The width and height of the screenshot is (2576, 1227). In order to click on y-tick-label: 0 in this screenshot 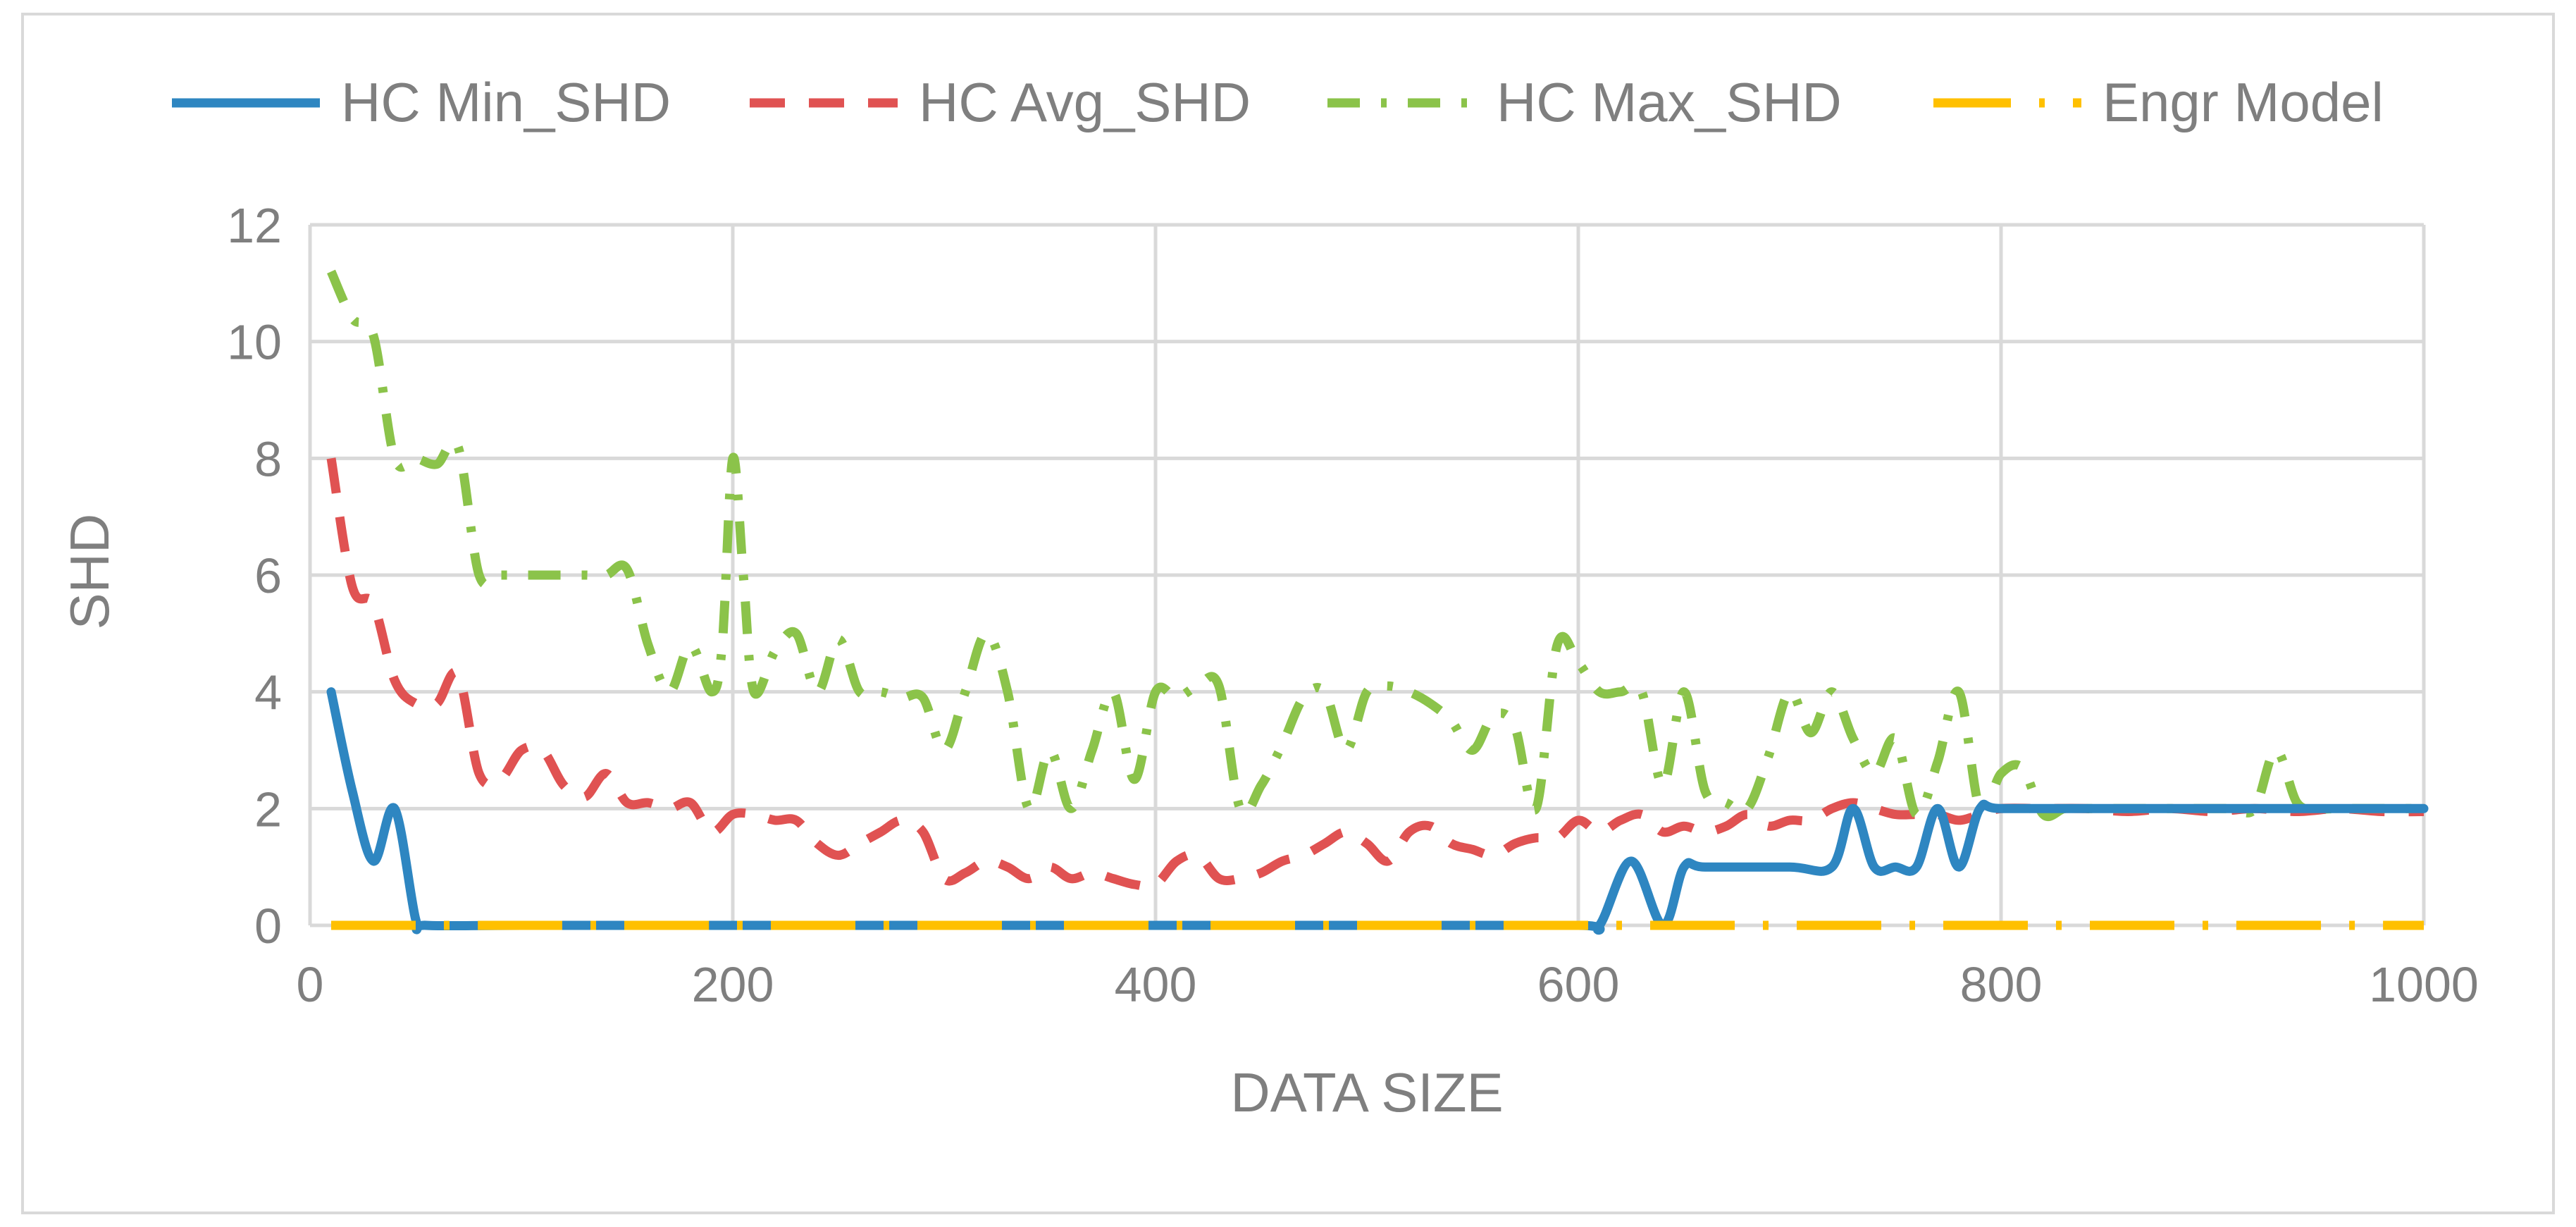, I will do `click(268, 926)`.